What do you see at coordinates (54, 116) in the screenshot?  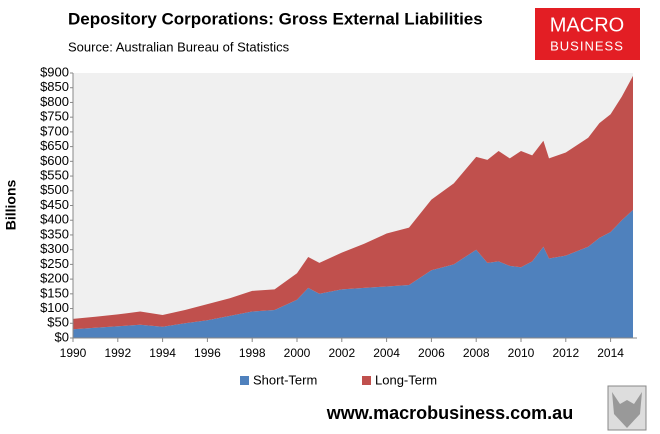 I see `y-tick-label: $750` at bounding box center [54, 116].